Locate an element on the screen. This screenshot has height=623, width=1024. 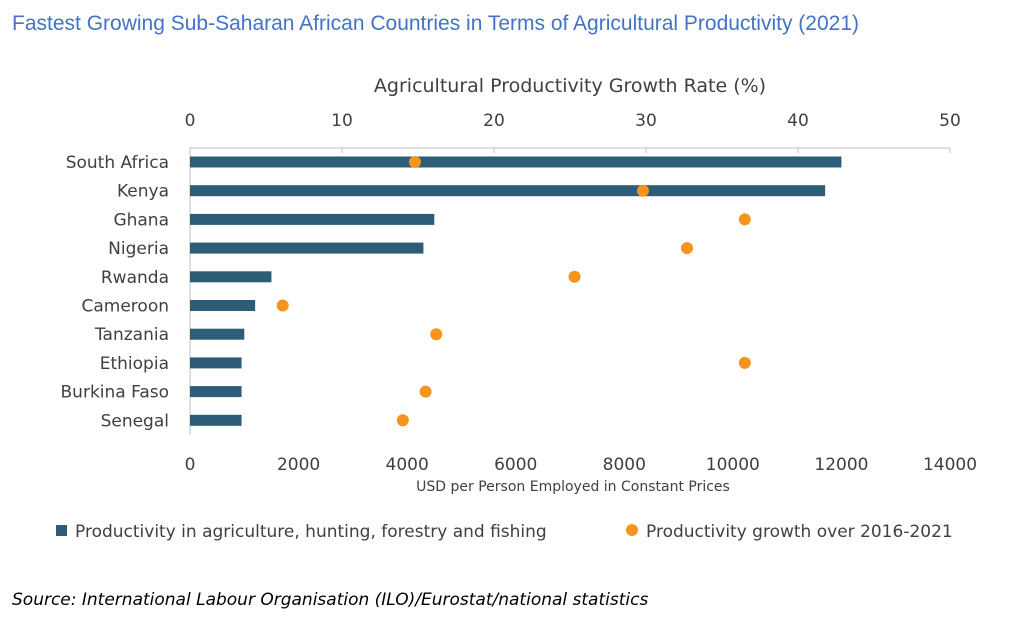
category-label: Burkina Faso is located at coordinates (115, 393).